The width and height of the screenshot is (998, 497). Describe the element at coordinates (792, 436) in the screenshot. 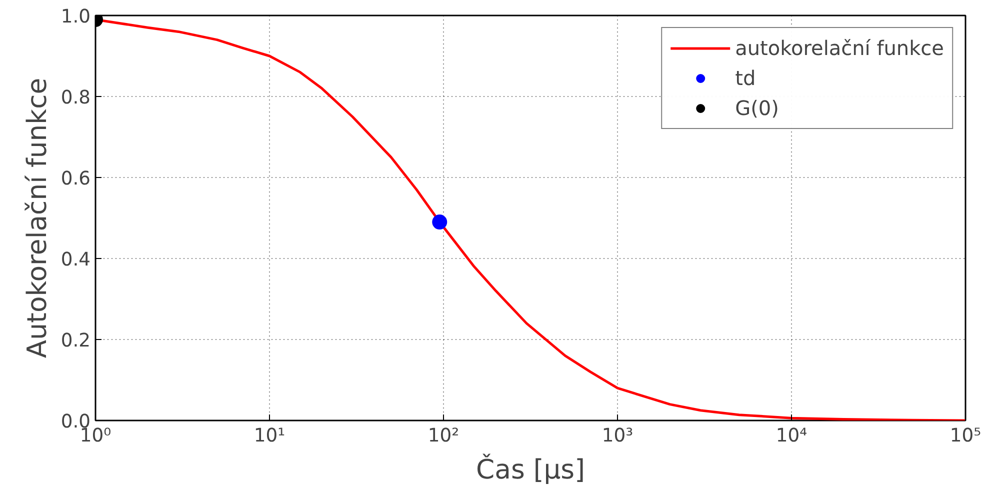

I see `x-tick-label: 10⁴` at that location.